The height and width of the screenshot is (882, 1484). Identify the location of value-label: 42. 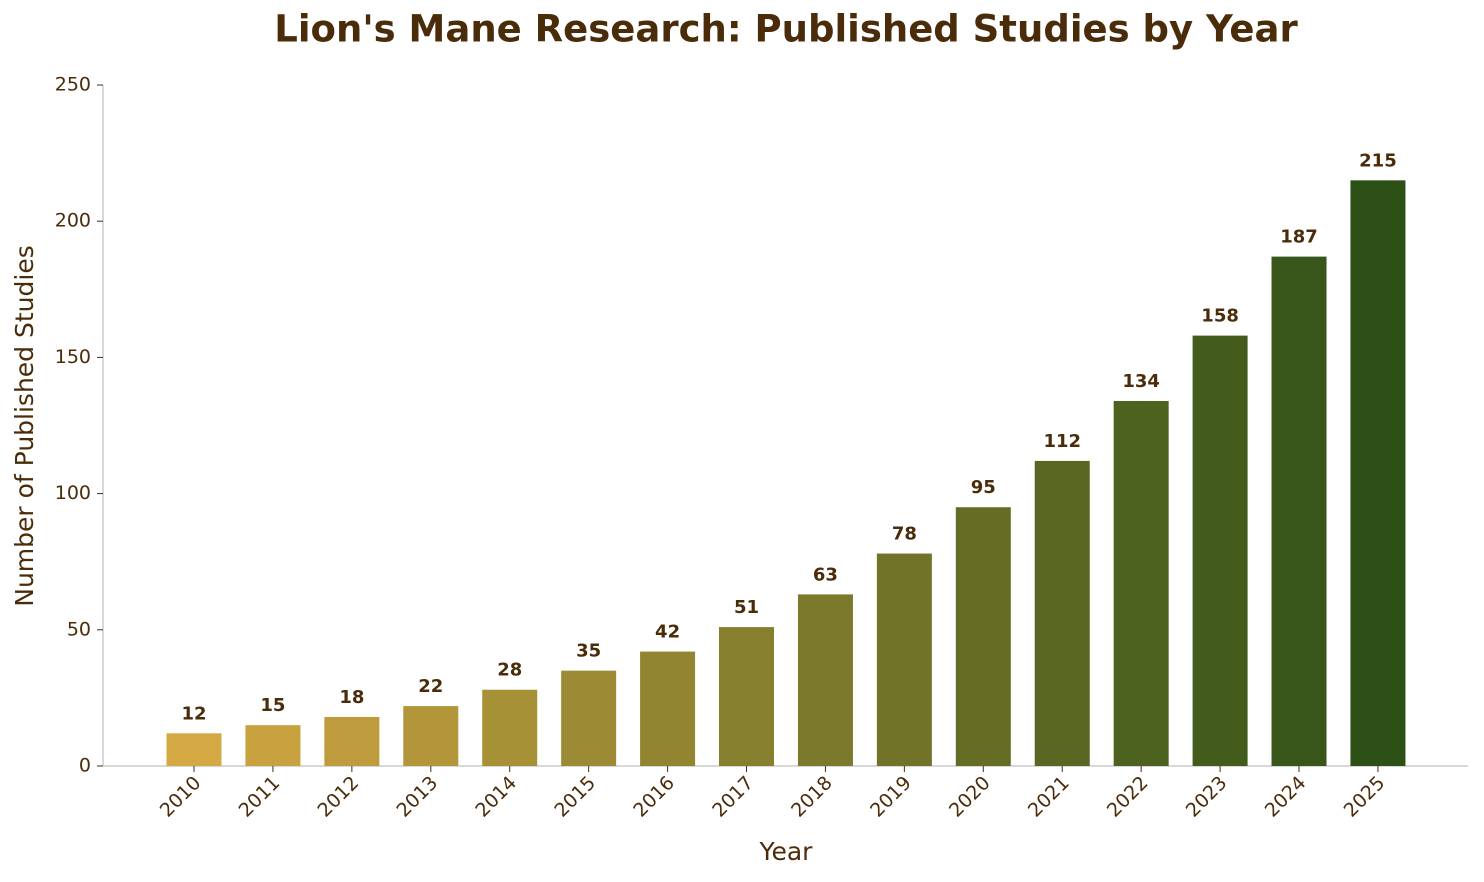
(667, 632).